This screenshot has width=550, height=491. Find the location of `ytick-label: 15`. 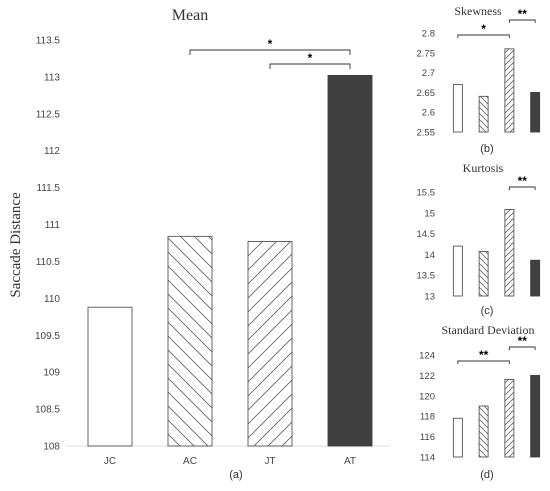

ytick-label: 15 is located at coordinates (429, 213).